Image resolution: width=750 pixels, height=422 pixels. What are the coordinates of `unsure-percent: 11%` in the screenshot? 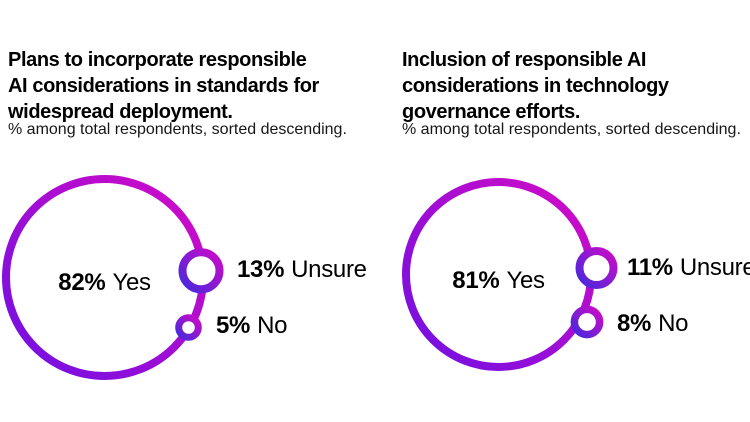 It's located at (650, 267).